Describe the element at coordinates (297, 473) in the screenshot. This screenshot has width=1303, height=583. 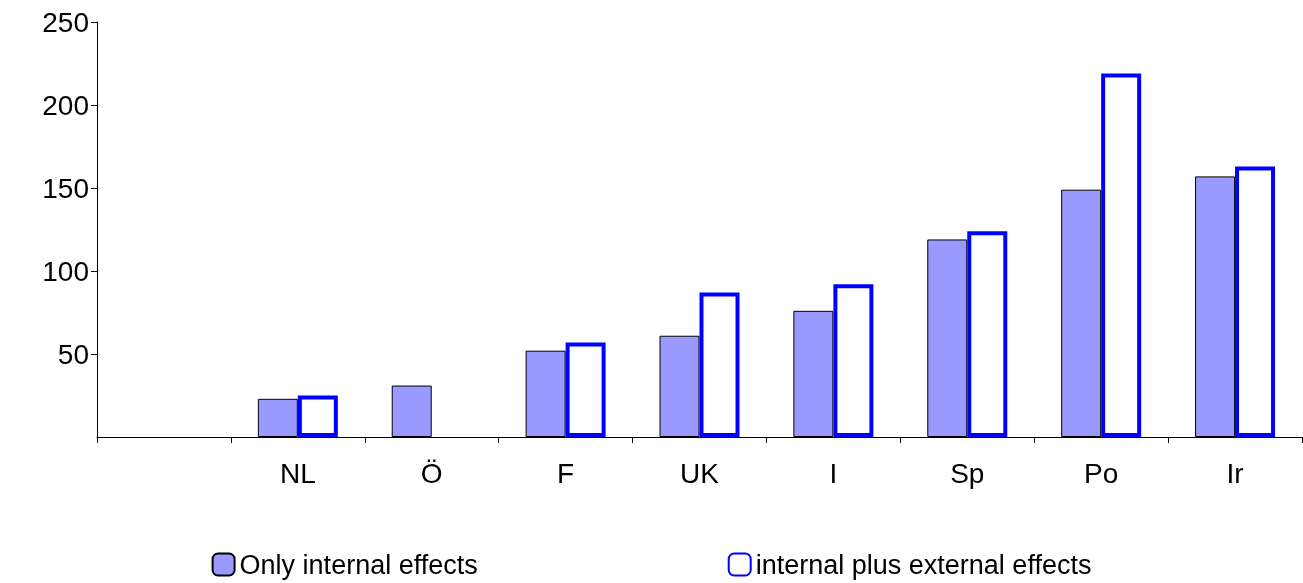
I see `x-tick-label: NL` at that location.